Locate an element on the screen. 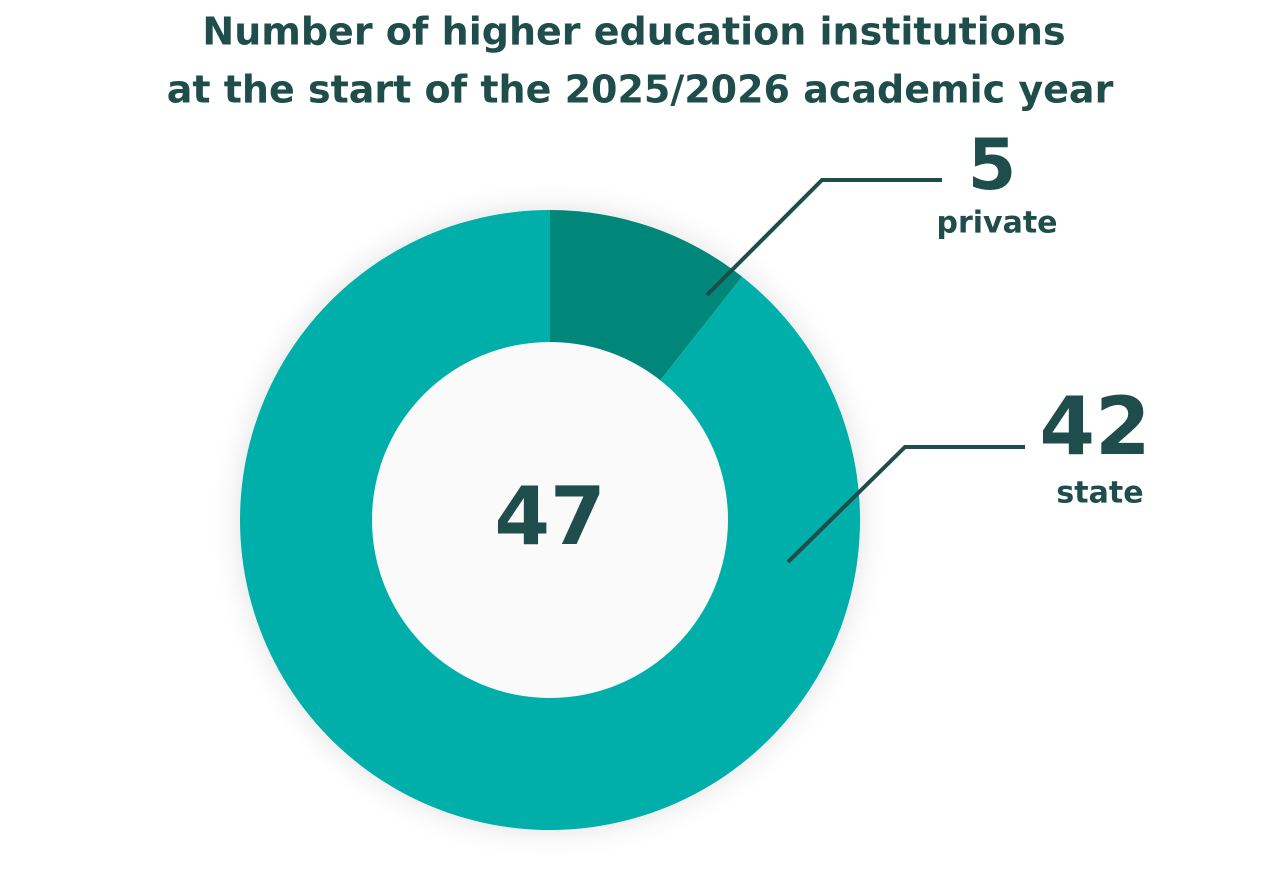 This screenshot has width=1280, height=882. chart-title: Number of higher education institutions is located at coordinates (633, 32).